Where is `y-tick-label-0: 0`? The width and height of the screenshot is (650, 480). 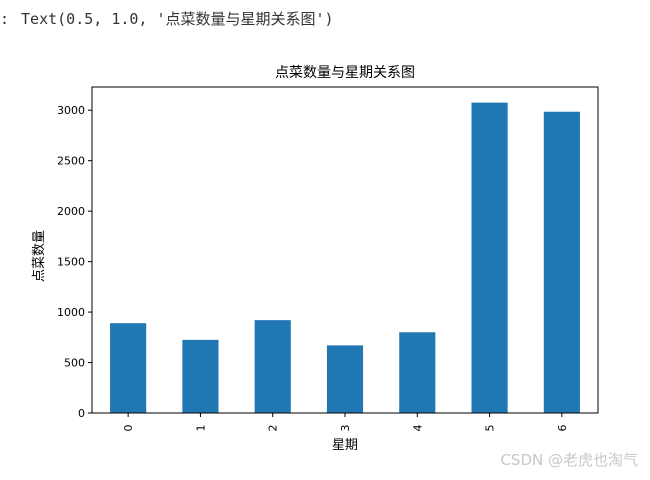 y-tick-label-0: 0 is located at coordinates (81, 413).